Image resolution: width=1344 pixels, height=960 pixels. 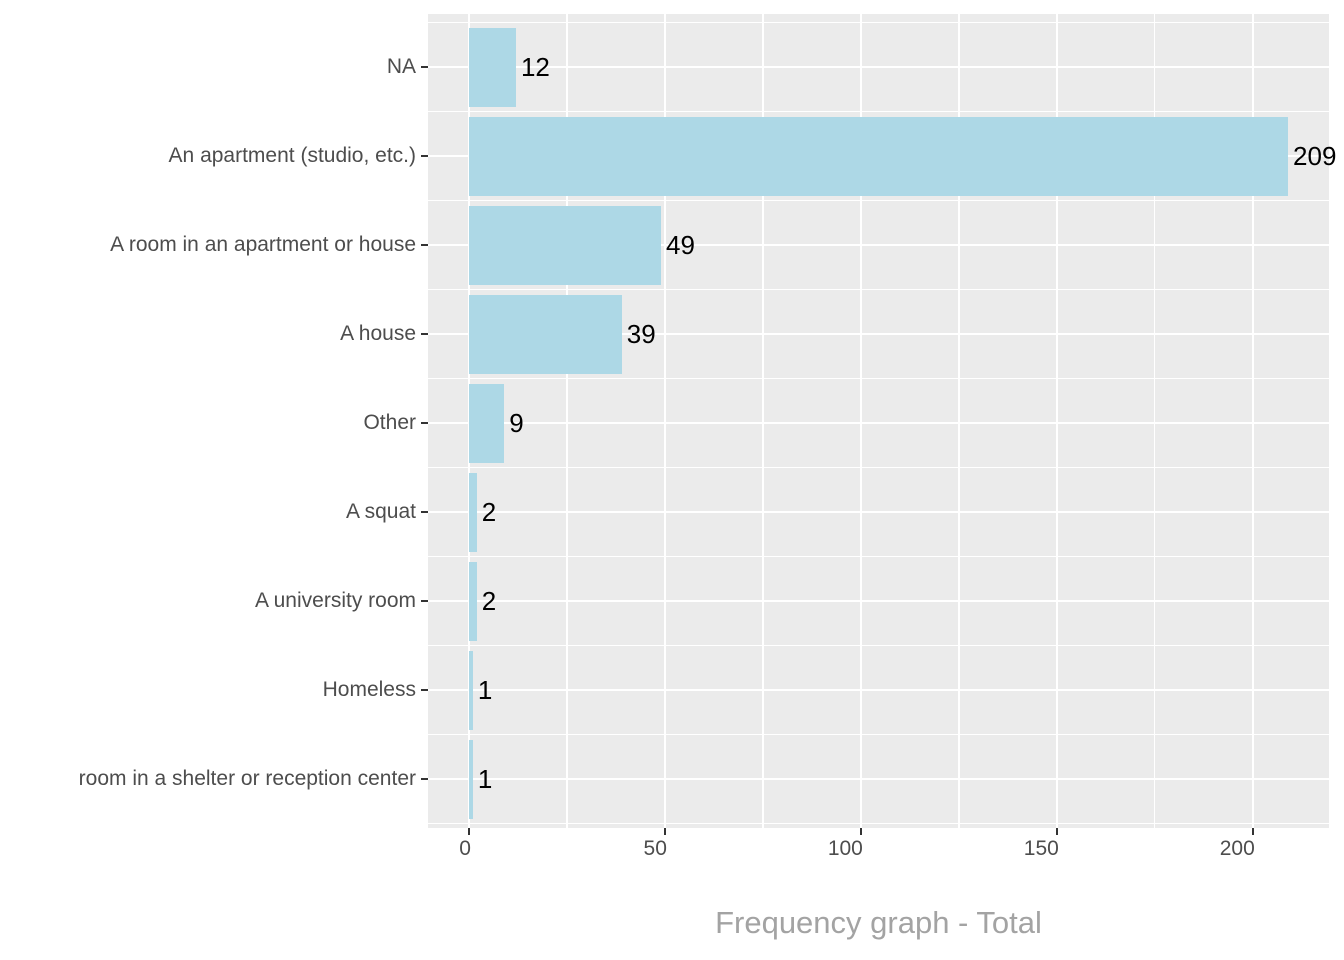 I want to click on x-tick-label: 0, so click(x=465, y=848).